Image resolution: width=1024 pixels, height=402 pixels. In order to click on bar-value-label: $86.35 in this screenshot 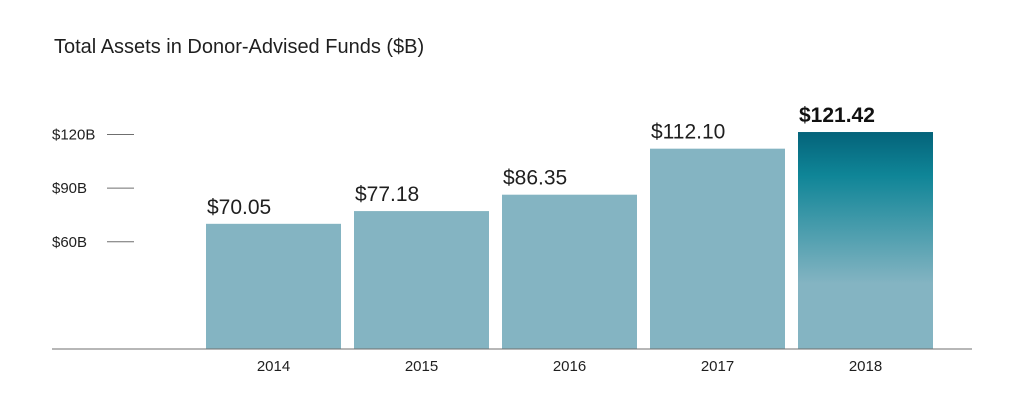, I will do `click(535, 178)`.